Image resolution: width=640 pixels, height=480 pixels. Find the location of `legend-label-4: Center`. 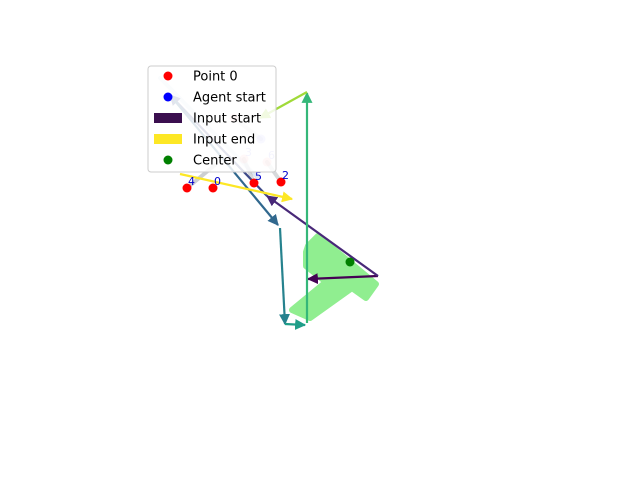

legend-label-4: Center is located at coordinates (215, 161).